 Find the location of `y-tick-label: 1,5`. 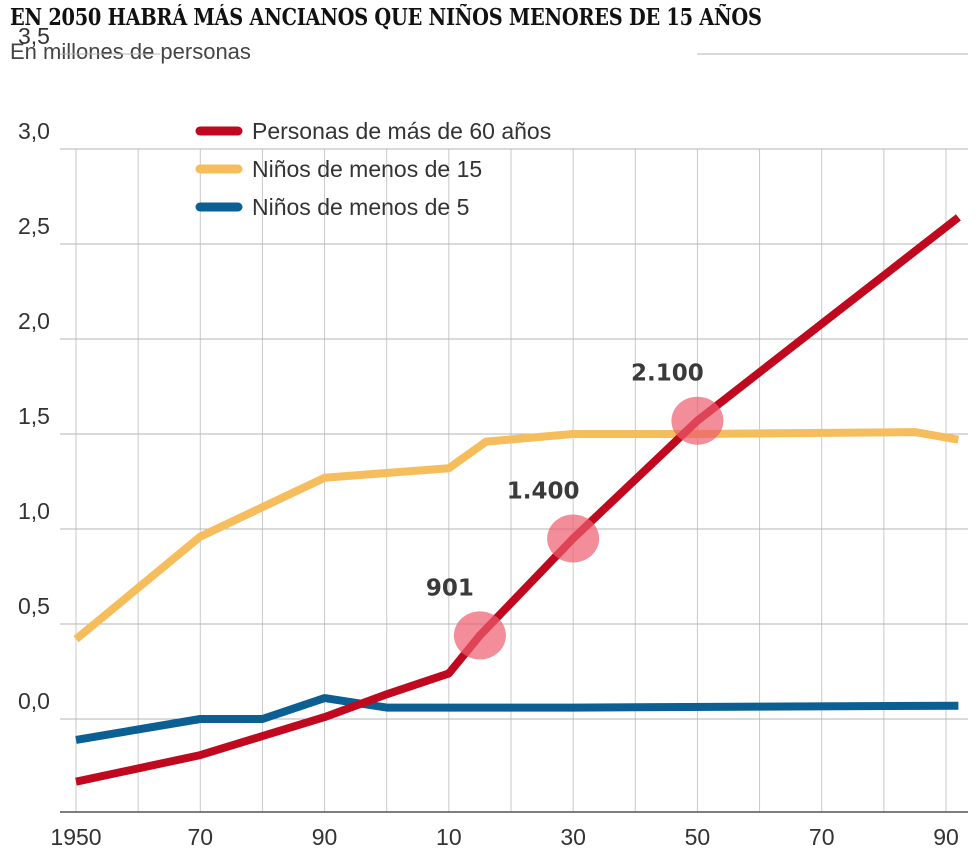

y-tick-label: 1,5 is located at coordinates (34, 416).